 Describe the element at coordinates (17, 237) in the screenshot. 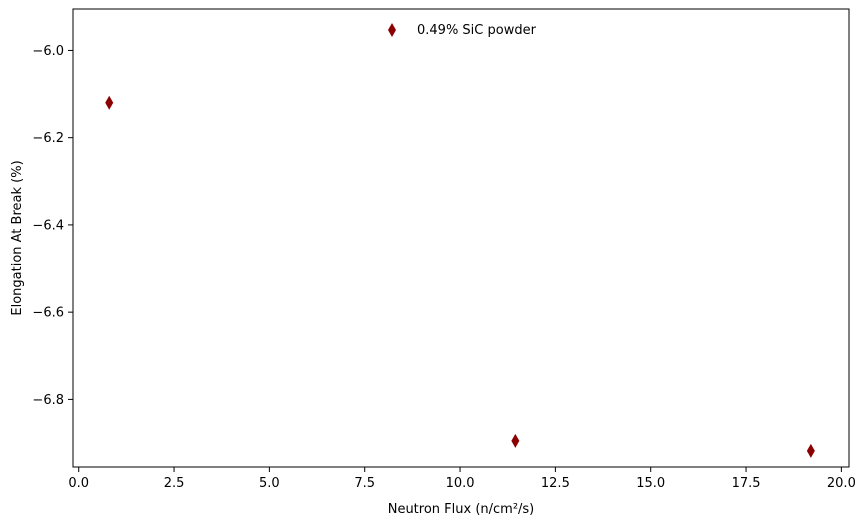

I see `y-axis-label: Elongation At Break (%)` at that location.